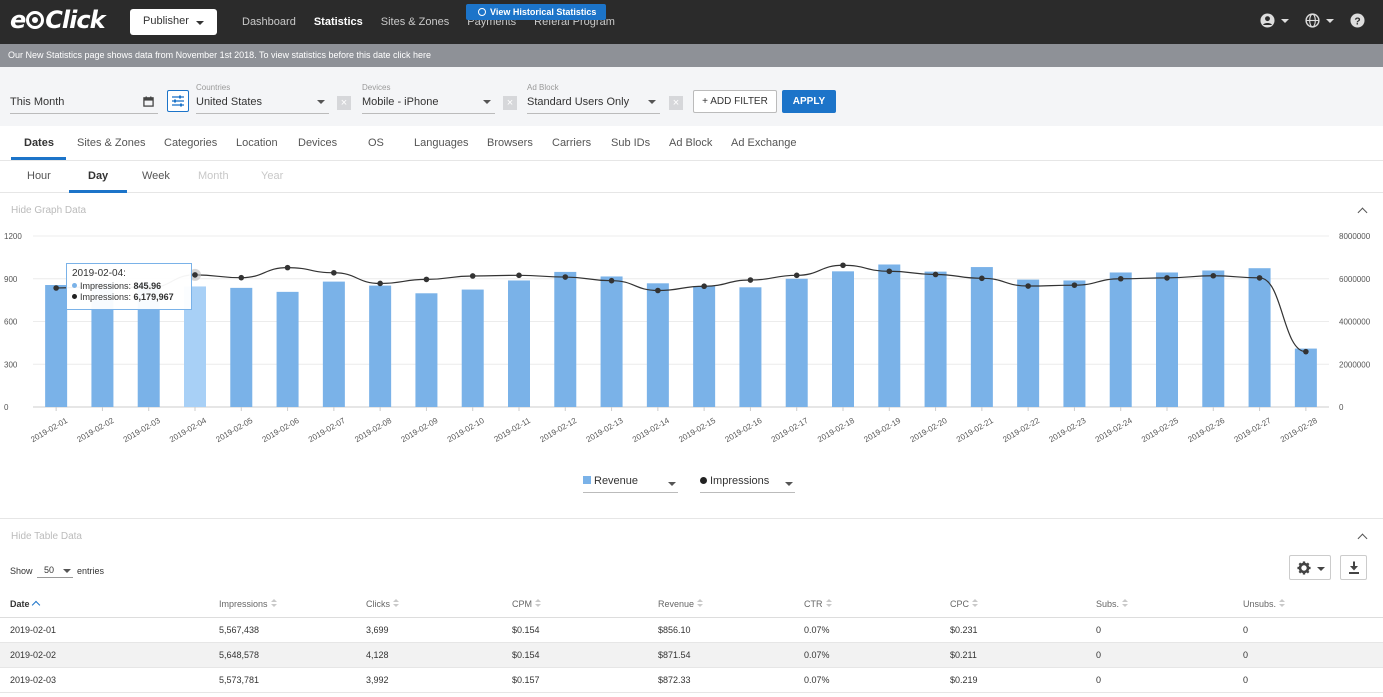 This screenshot has height=697, width=1383. What do you see at coordinates (111, 143) in the screenshot?
I see `tab-sites-zones: Sites & Zones` at bounding box center [111, 143].